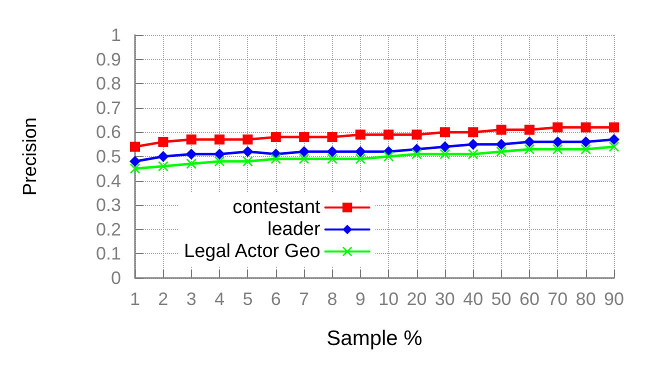  Describe the element at coordinates (252, 251) in the screenshot. I see `legend-label: Legal Actor Geo` at that location.